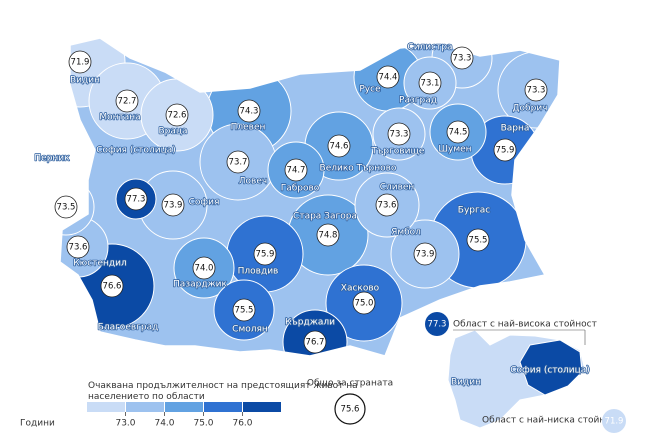  I want to click on inset-highest-region, so click(551, 367).